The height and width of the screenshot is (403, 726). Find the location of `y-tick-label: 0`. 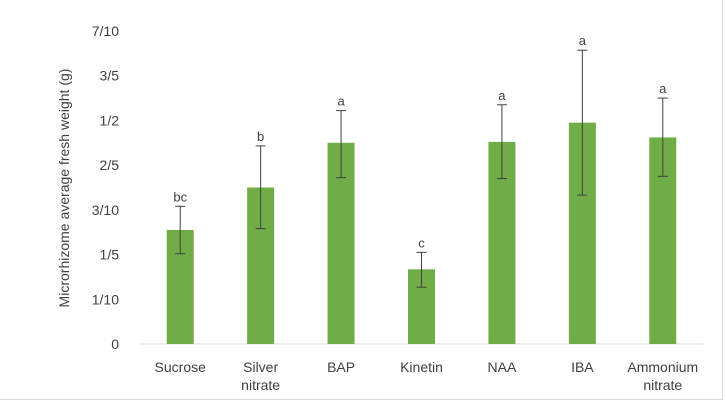

y-tick-label: 0 is located at coordinates (115, 344).